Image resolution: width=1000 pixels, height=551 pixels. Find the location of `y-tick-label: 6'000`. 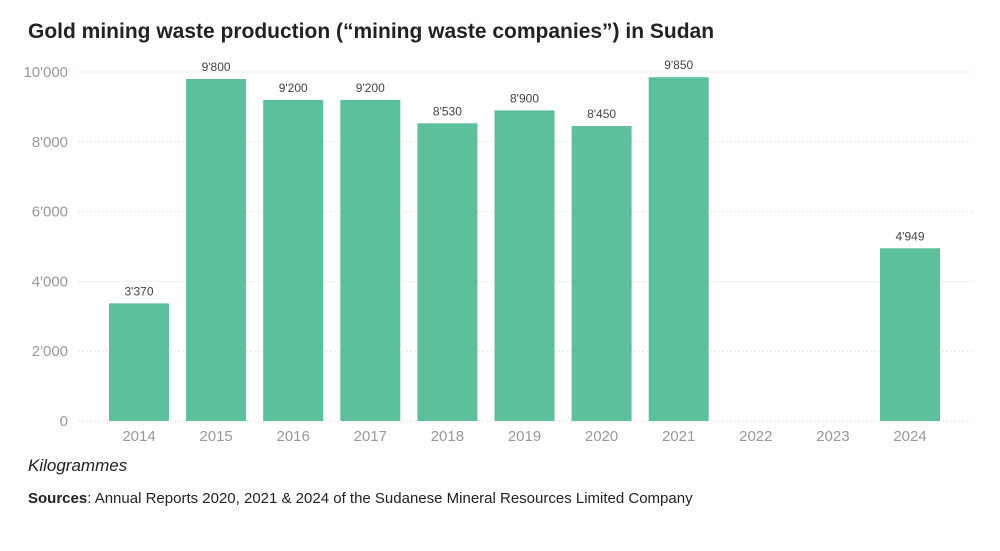

y-tick-label: 6'000 is located at coordinates (50, 212).